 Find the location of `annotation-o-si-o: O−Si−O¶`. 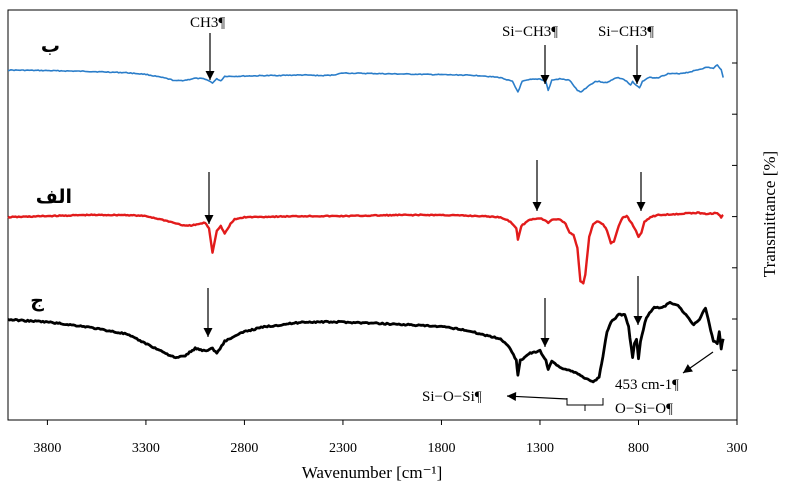

annotation-o-si-o: O−Si−O¶ is located at coordinates (644, 409).